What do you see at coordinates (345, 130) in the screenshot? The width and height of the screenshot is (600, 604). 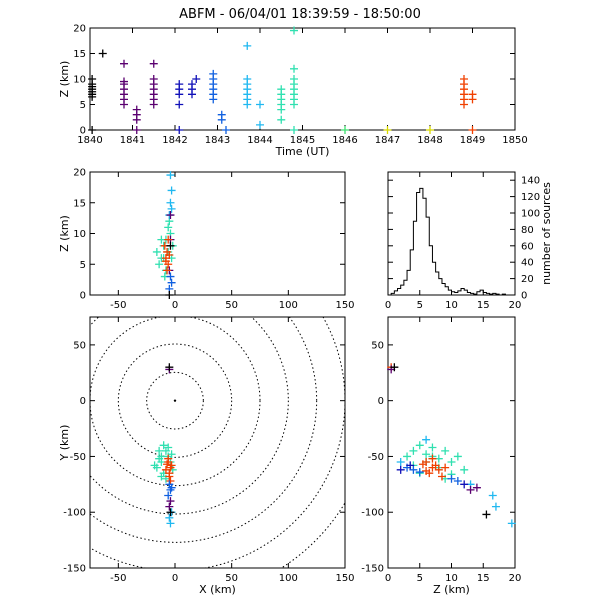 I see `source-point-green` at bounding box center [345, 130].